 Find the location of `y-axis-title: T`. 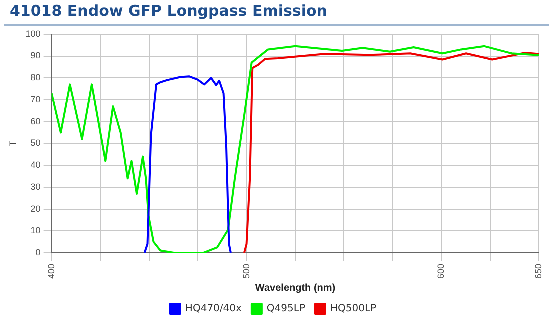

y-axis-title: T is located at coordinates (13, 143).